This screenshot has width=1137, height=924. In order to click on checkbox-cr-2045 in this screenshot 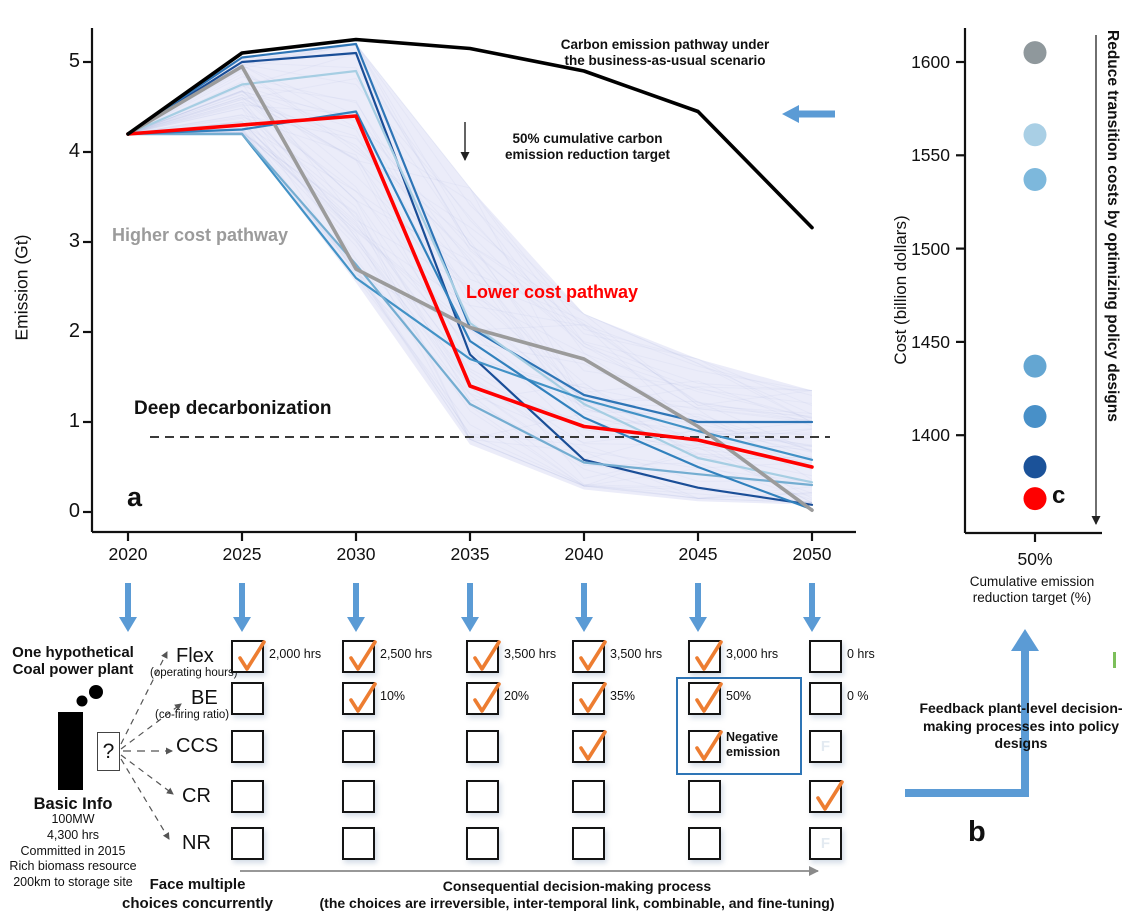, I will do `click(704, 796)`.